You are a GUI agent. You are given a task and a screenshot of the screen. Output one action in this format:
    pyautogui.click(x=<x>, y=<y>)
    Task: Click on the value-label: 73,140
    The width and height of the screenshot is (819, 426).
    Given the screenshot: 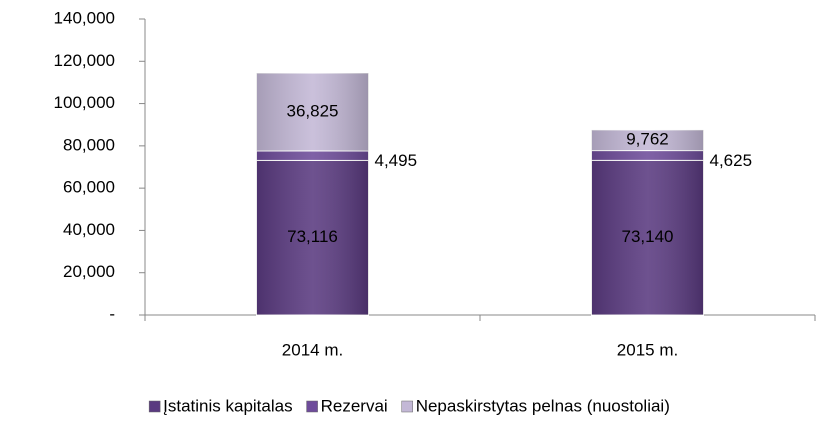 What is the action you would take?
    pyautogui.click(x=648, y=236)
    